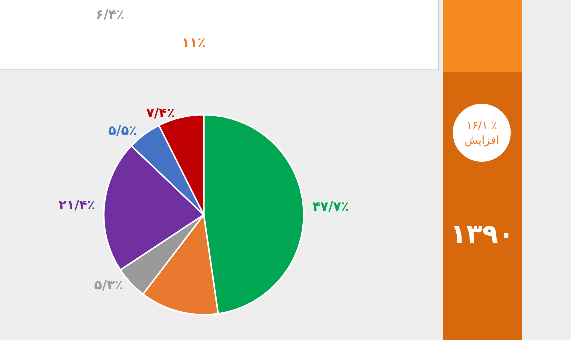 The image size is (571, 340). I want to click on text: ۶/۴٪, so click(110, 15).